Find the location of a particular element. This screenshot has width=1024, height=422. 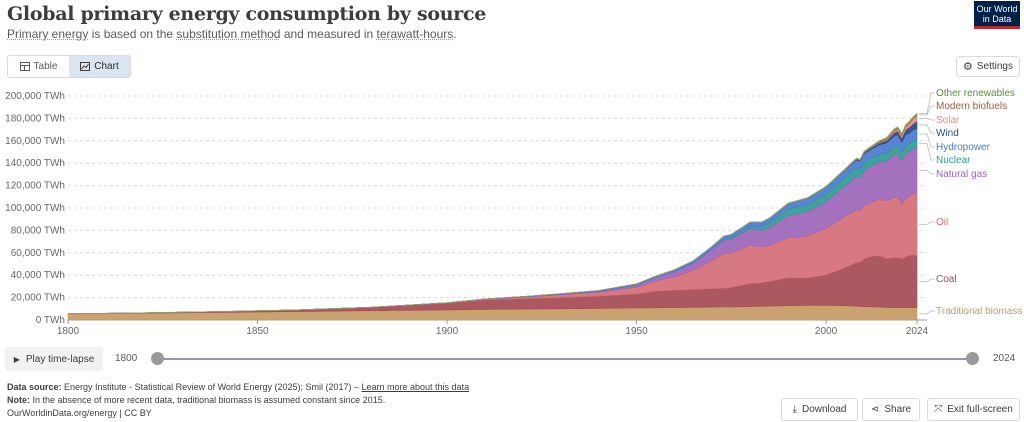

x-tick-label: 1850 is located at coordinates (257, 331).